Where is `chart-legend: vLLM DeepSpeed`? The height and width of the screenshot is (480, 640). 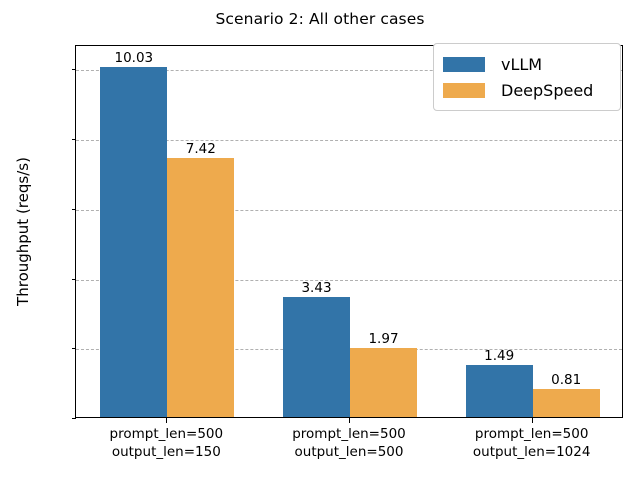 chart-legend: vLLM DeepSpeed is located at coordinates (527, 77).